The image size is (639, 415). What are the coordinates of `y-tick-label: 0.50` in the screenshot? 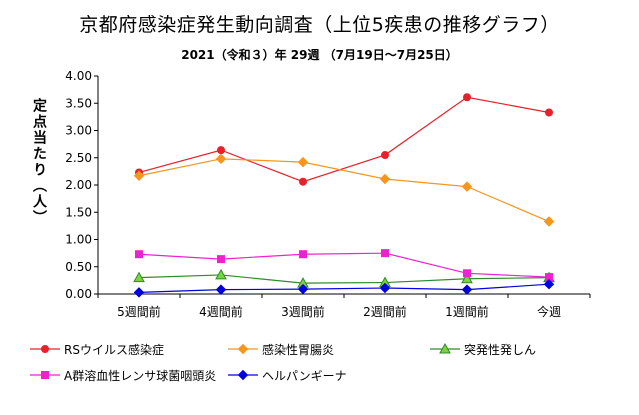 It's located at (78, 267).